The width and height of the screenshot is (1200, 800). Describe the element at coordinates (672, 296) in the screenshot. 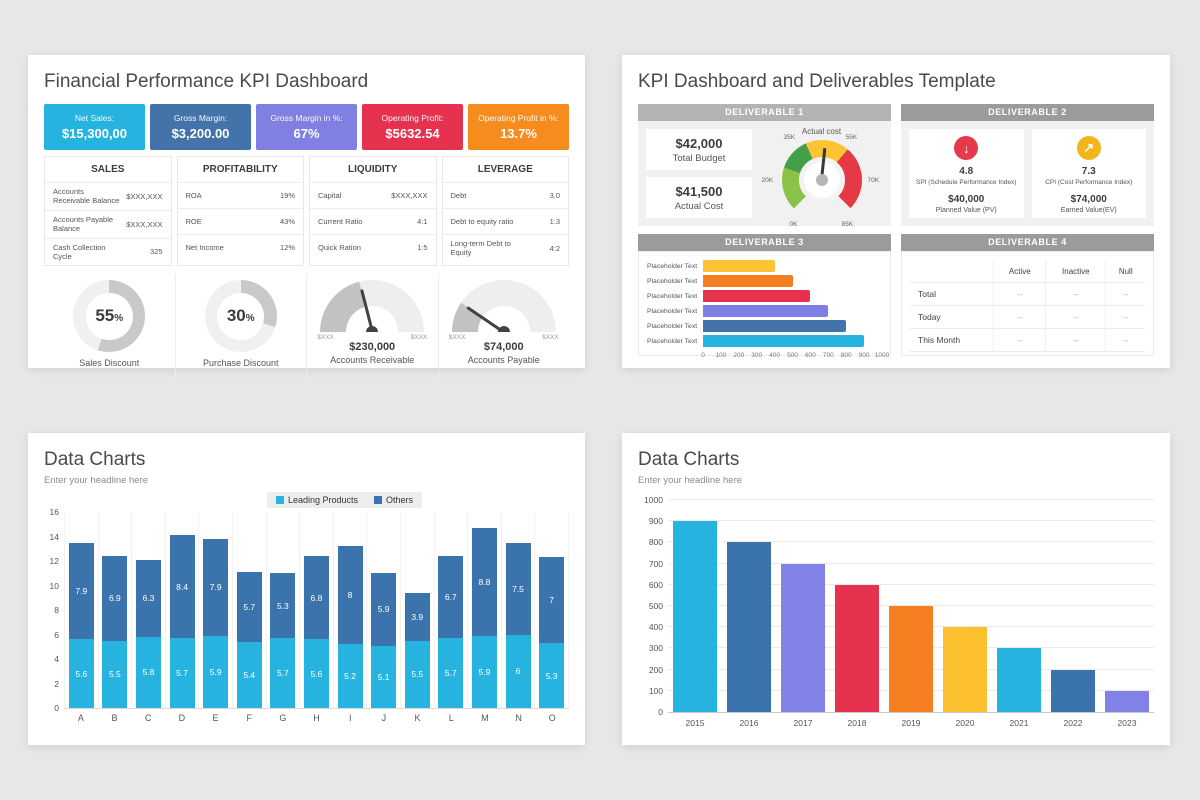

I see `bar-label: Placeholder Text` at that location.